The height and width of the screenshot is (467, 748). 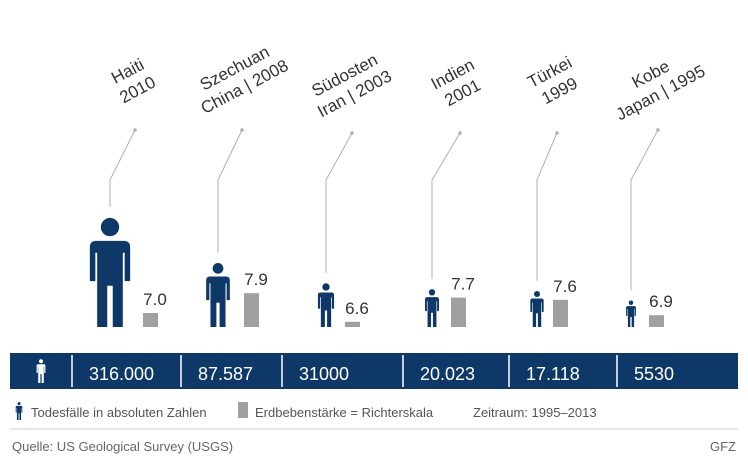 I want to click on credit-note: GFZ, so click(x=723, y=446).